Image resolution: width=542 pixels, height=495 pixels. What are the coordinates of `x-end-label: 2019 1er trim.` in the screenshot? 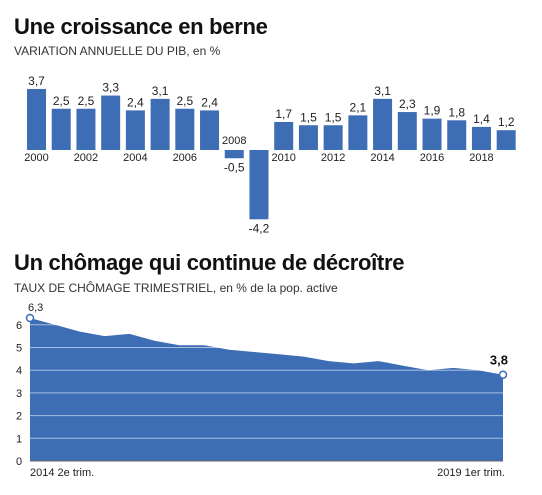 It's located at (471, 473).